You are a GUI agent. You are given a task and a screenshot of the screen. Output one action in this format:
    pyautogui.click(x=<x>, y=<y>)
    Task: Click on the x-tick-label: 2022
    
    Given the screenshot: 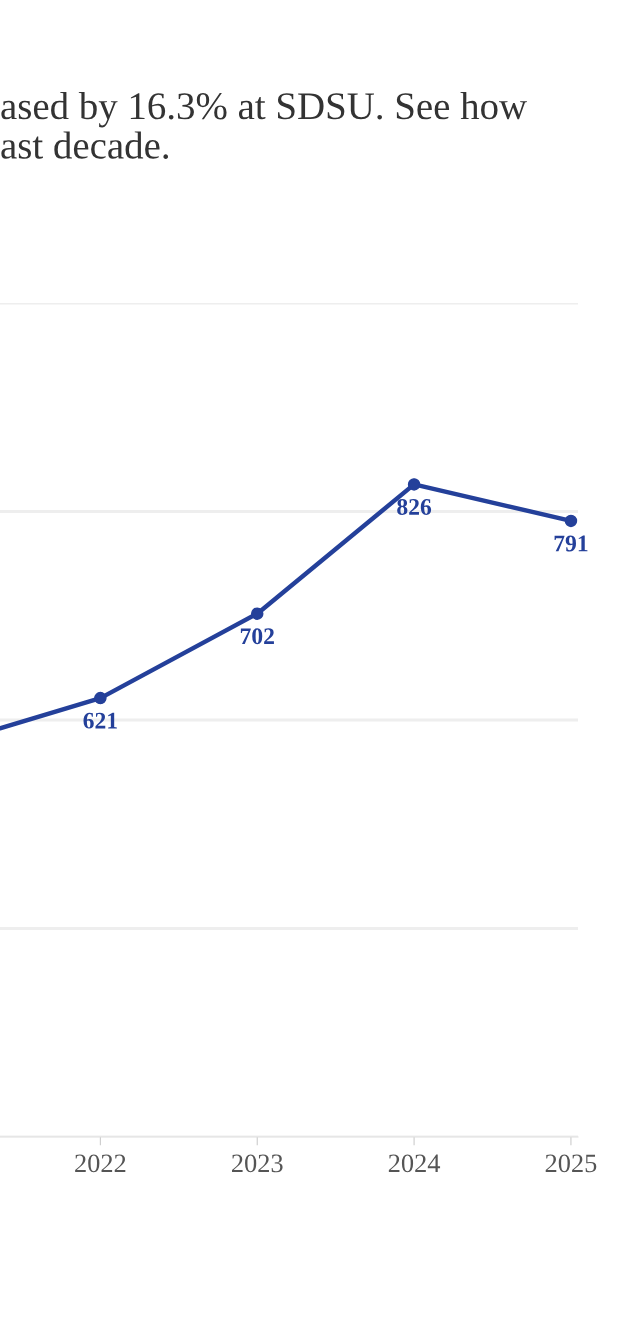 What is the action you would take?
    pyautogui.click(x=100, y=1163)
    